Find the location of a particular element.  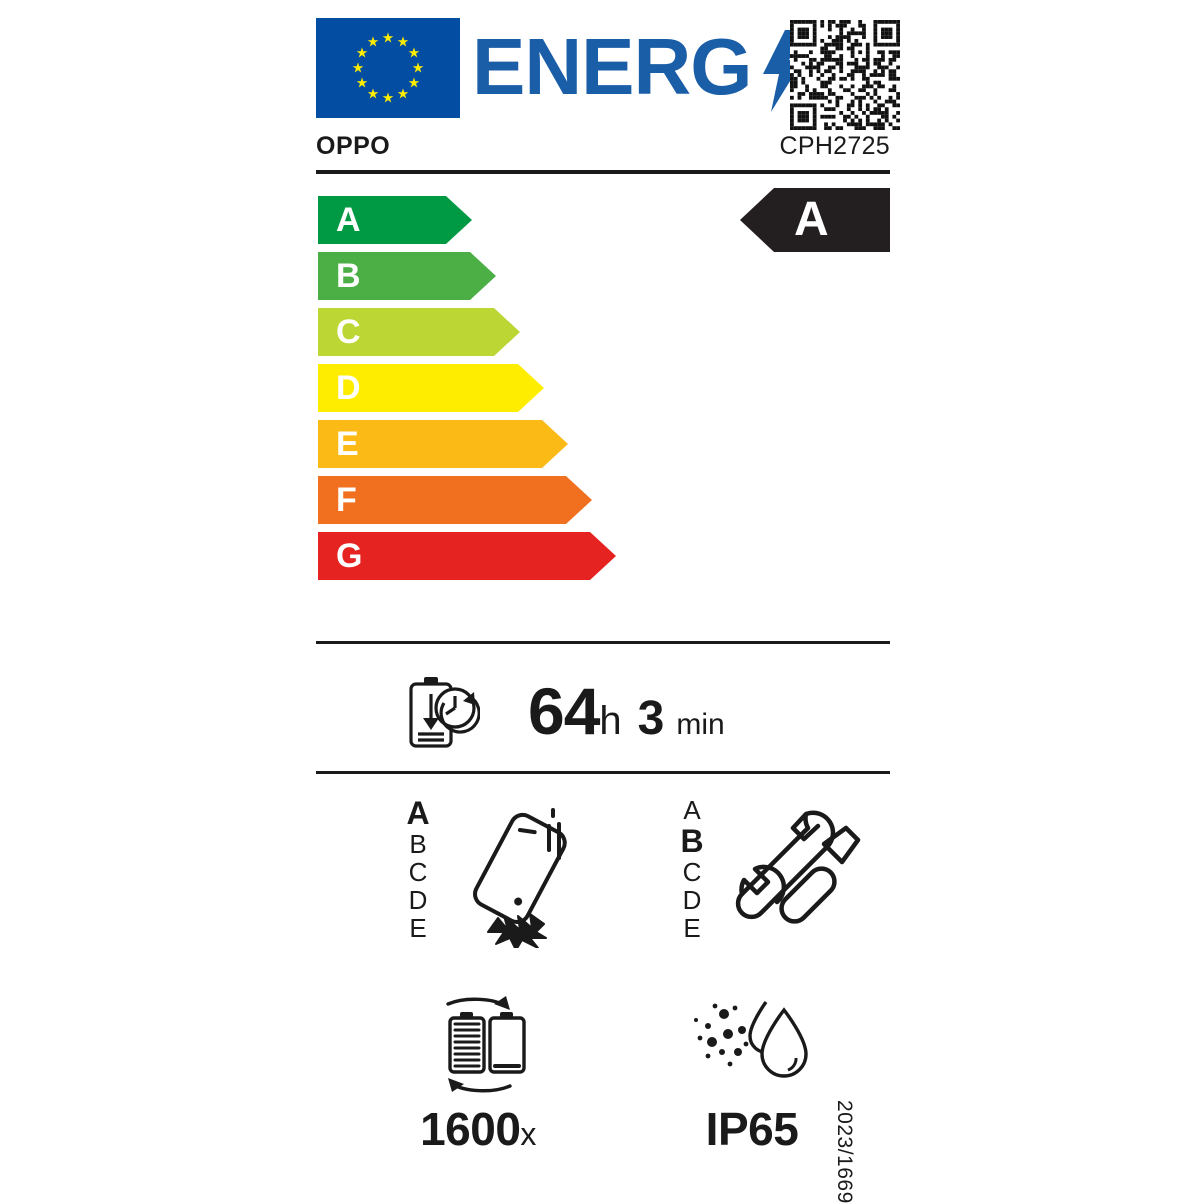

energy-class-bar-b: B is located at coordinates (478, 276).